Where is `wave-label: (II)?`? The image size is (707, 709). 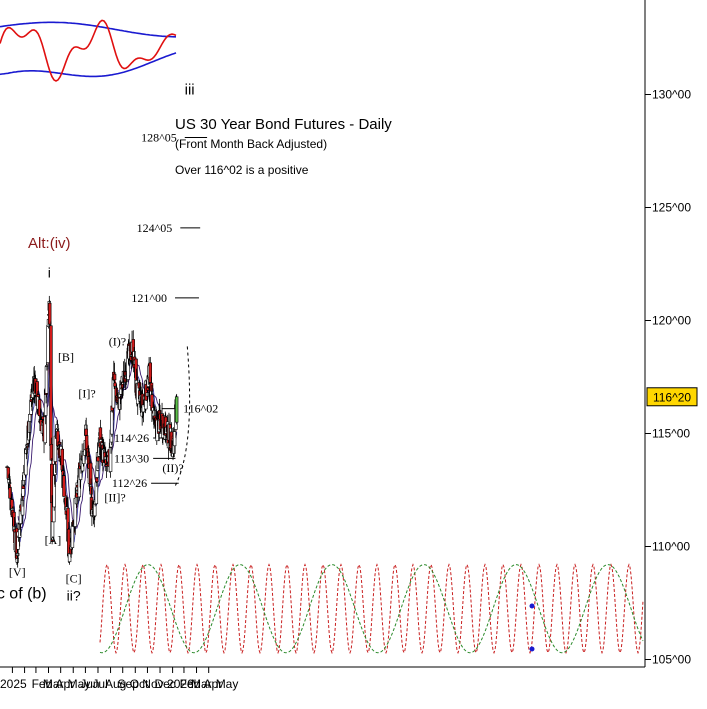
wave-label: (II)? is located at coordinates (172, 468).